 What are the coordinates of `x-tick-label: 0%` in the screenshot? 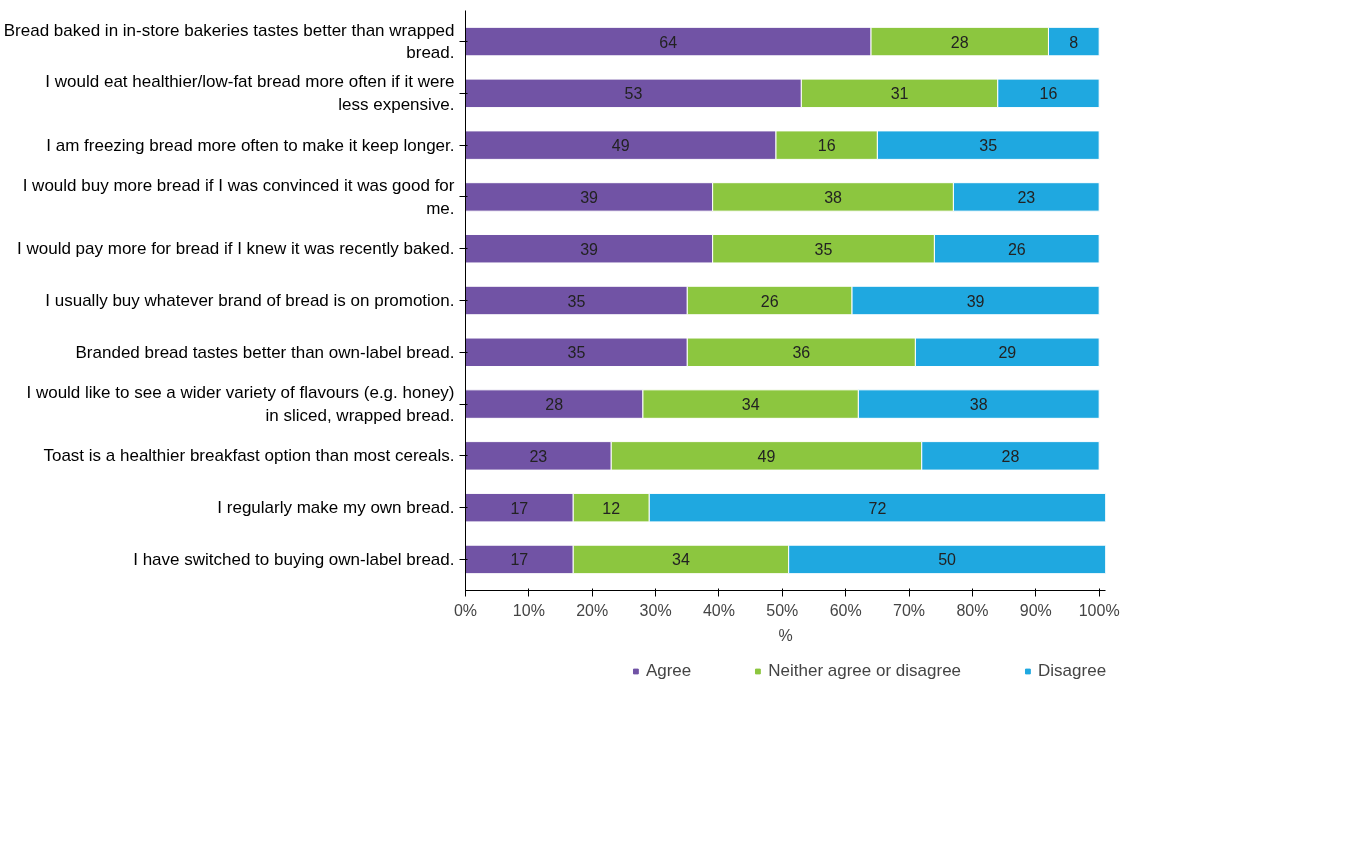 It's located at (465, 610).